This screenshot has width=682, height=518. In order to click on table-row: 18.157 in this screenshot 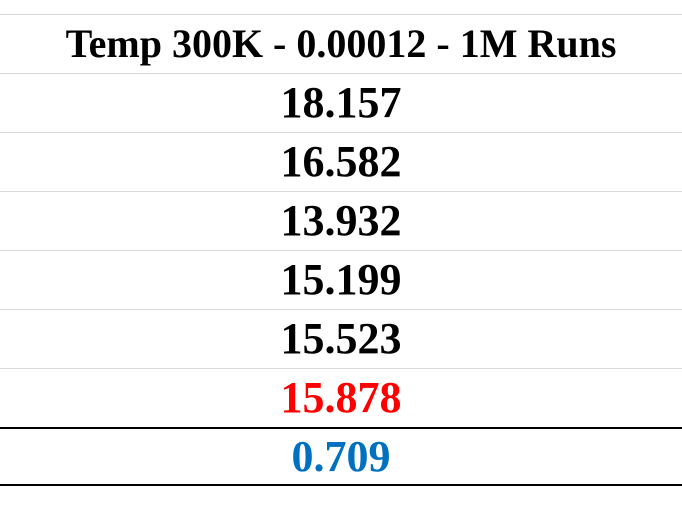, I will do `click(341, 102)`.